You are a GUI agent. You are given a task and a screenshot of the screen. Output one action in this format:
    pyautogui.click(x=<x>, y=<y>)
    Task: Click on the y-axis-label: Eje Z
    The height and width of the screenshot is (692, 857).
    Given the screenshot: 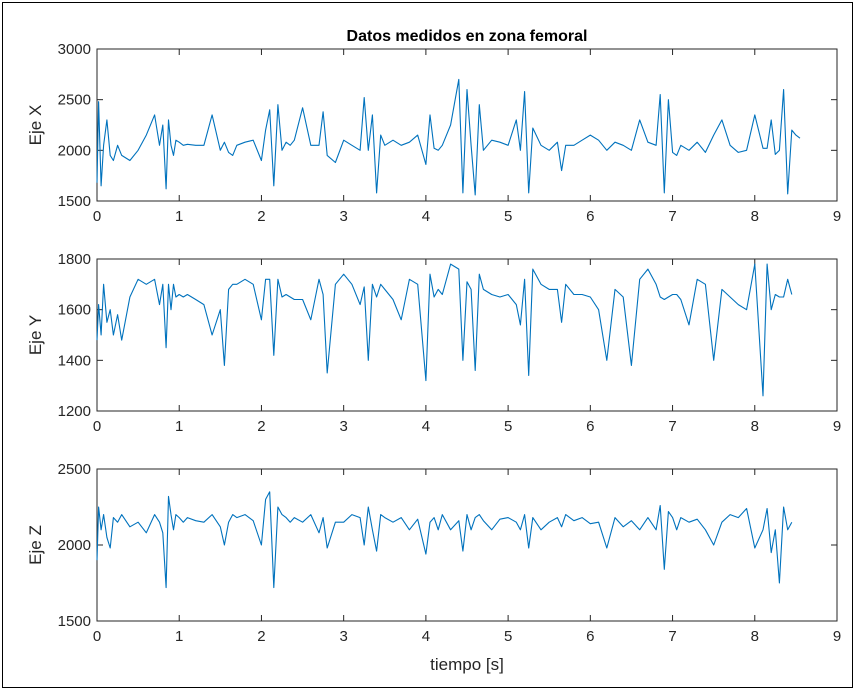 What is the action you would take?
    pyautogui.click(x=35, y=545)
    